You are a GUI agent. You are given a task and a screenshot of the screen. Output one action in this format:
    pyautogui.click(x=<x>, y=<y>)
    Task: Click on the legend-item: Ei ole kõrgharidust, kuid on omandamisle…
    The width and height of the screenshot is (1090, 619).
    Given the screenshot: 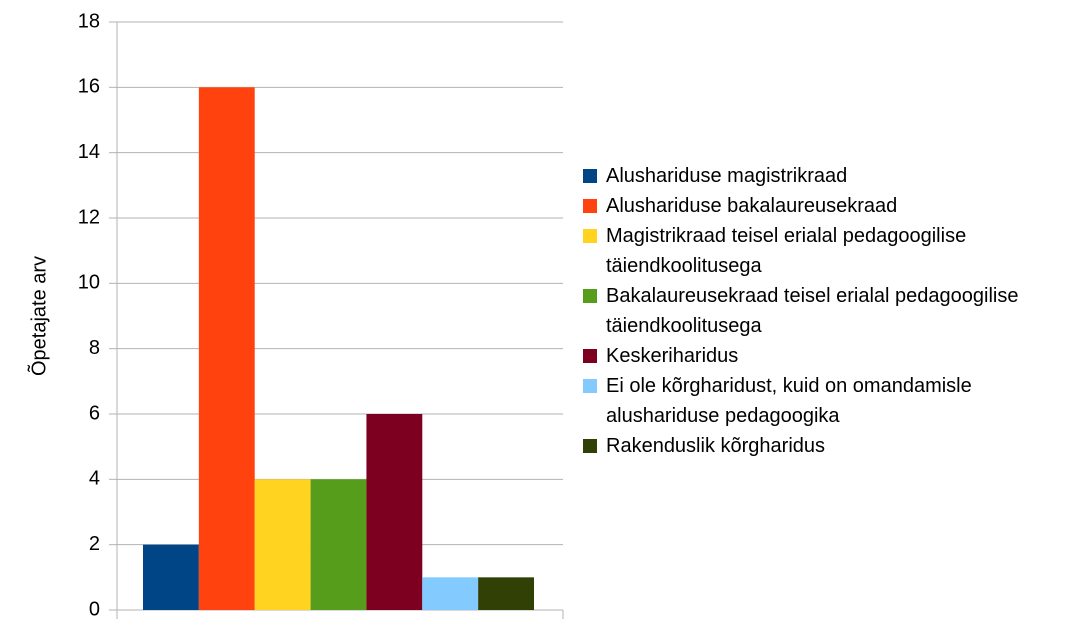 What is the action you would take?
    pyautogui.click(x=825, y=401)
    